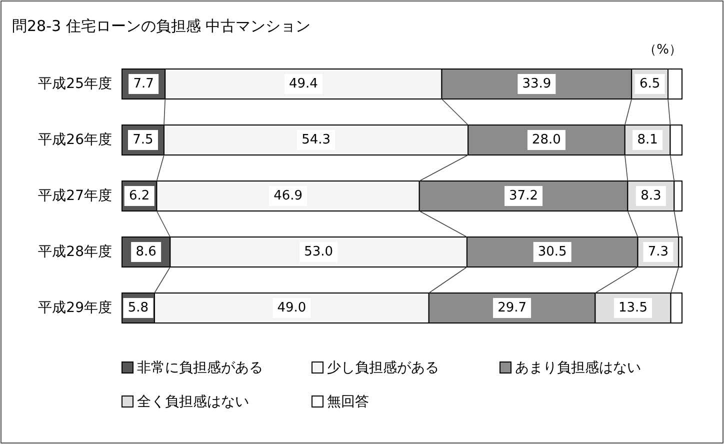 Image resolution: width=724 pixels, height=444 pixels. I want to click on data-label: 49.0, so click(291, 308).